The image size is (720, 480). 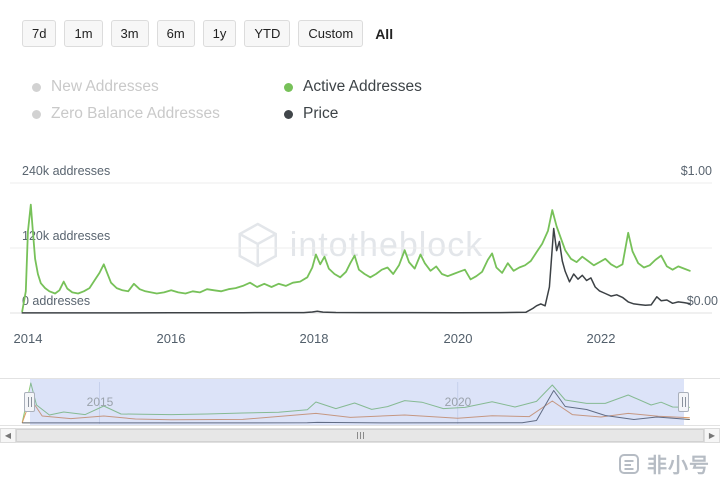 I want to click on navigator: 2015 2020, so click(x=360, y=402).